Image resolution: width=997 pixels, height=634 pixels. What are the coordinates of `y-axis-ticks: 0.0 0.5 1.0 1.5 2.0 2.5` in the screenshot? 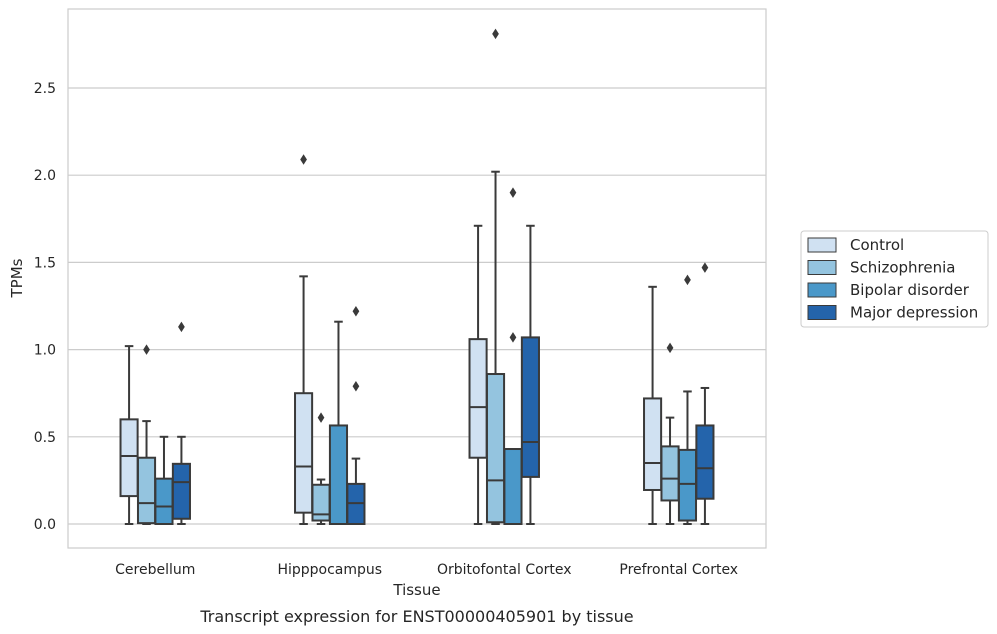 It's located at (45, 307).